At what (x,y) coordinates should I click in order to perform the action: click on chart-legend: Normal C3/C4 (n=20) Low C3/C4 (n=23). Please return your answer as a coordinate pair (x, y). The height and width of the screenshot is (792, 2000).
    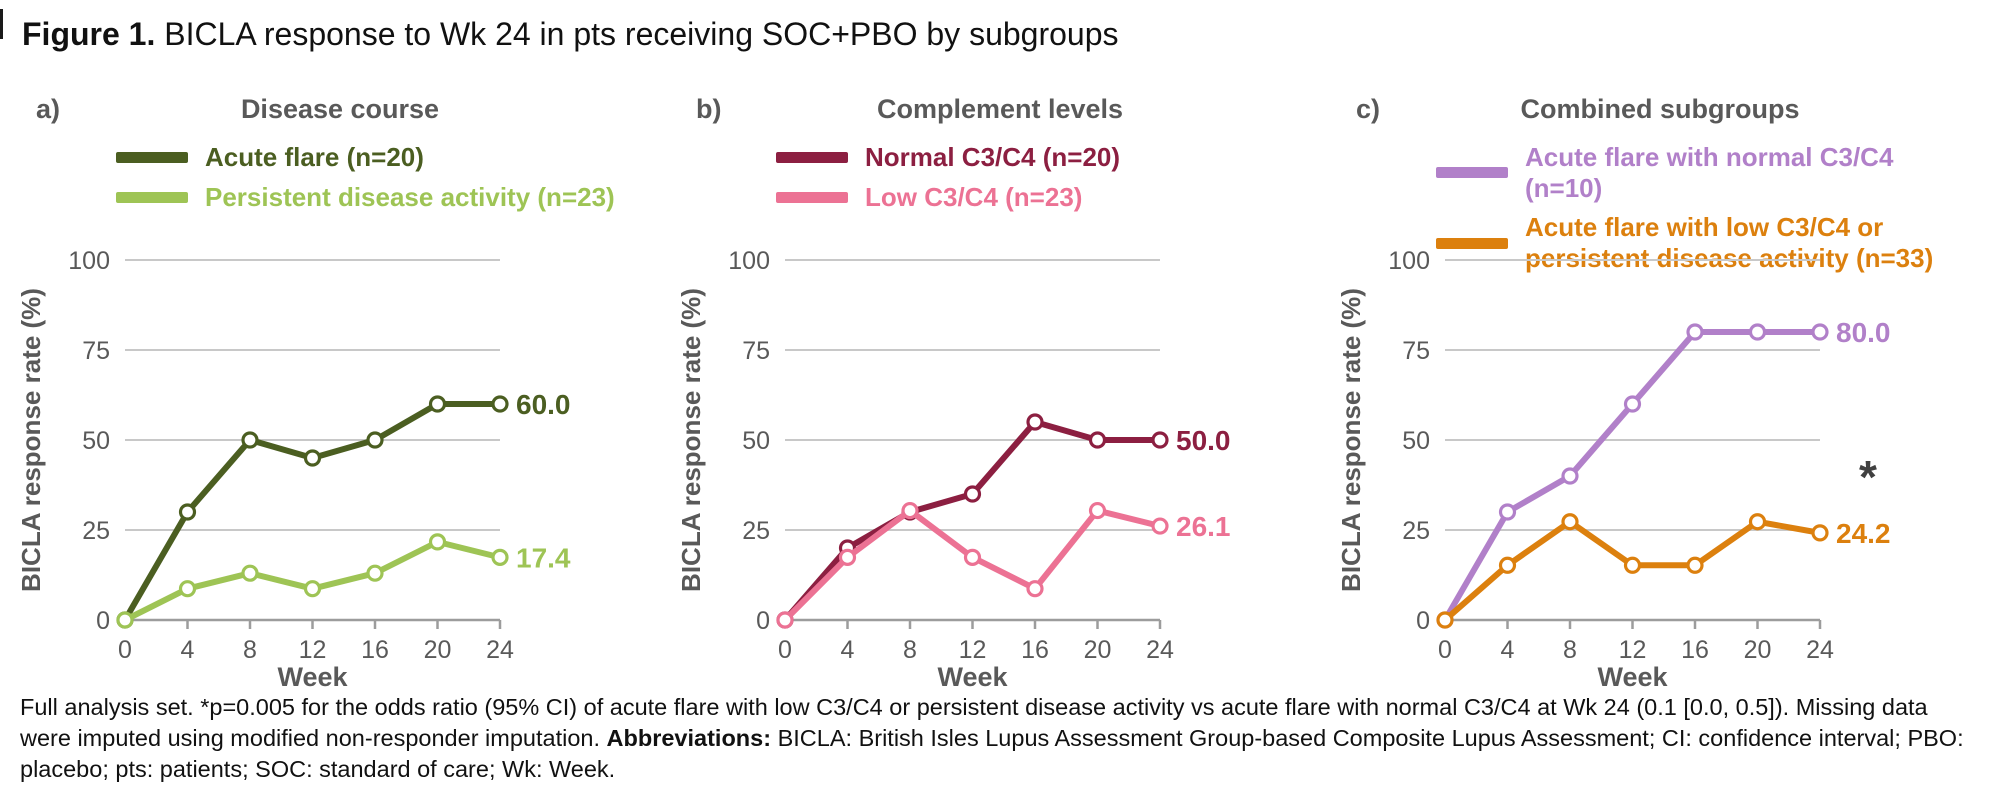
    Looking at the image, I should click on (1000, 184).